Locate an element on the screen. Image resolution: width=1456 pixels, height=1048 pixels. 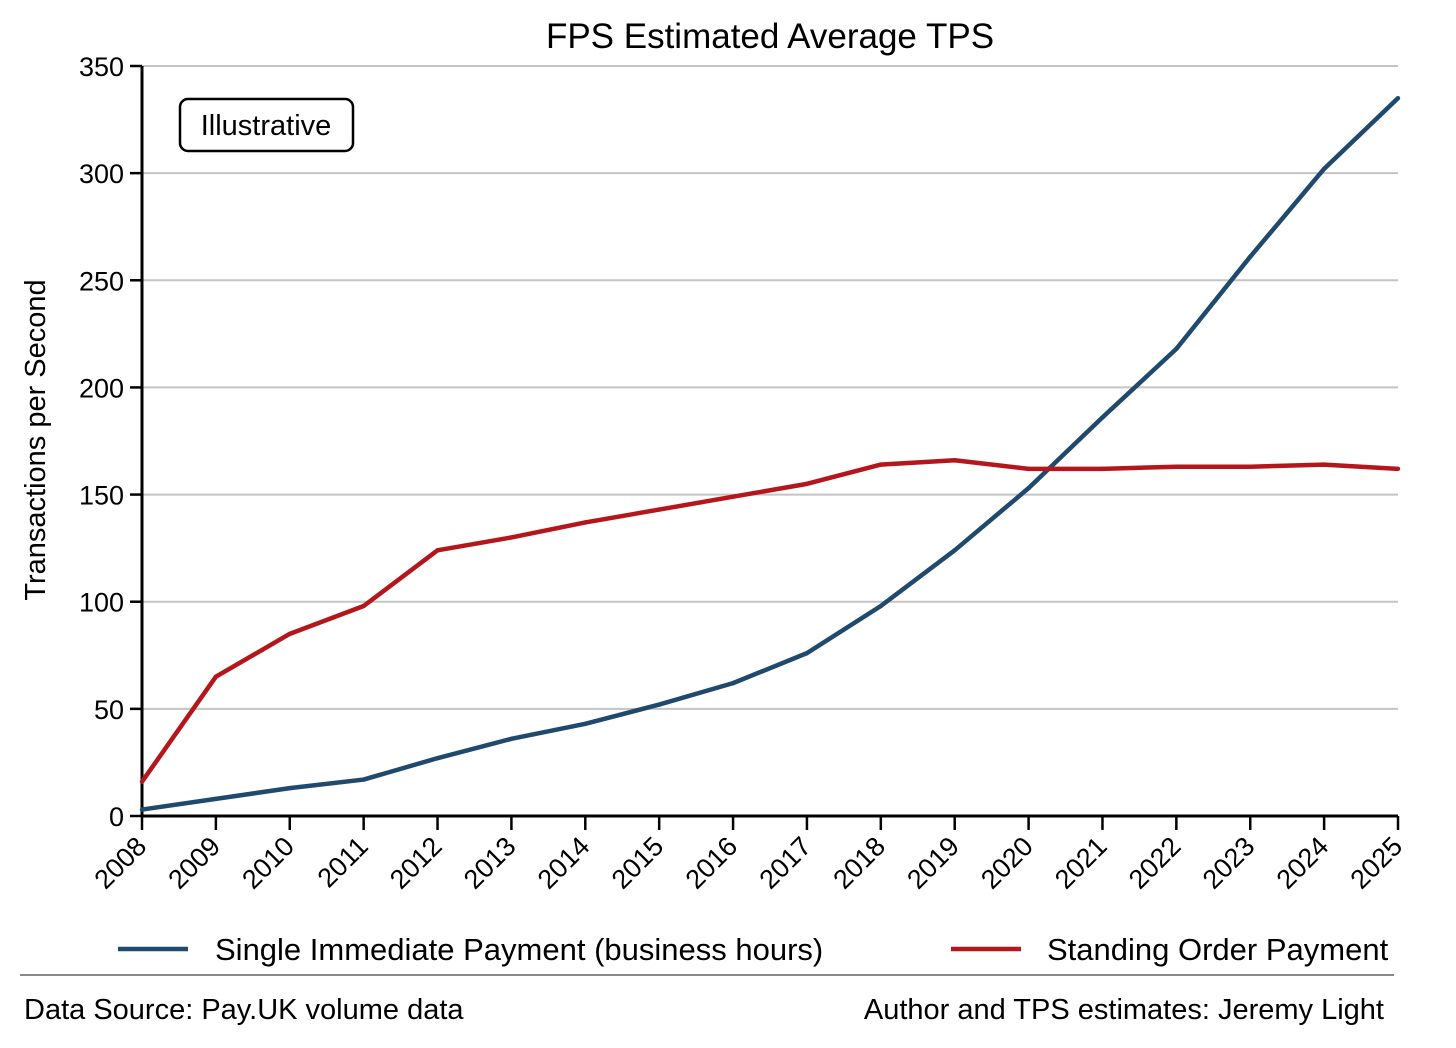
annotation-text: Illustrative is located at coordinates (266, 126).